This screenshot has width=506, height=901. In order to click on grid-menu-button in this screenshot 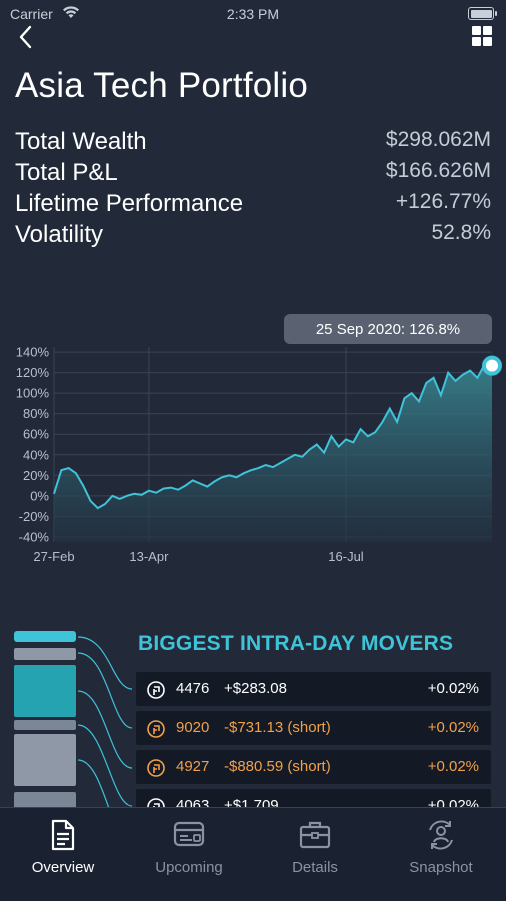, I will do `click(482, 36)`.